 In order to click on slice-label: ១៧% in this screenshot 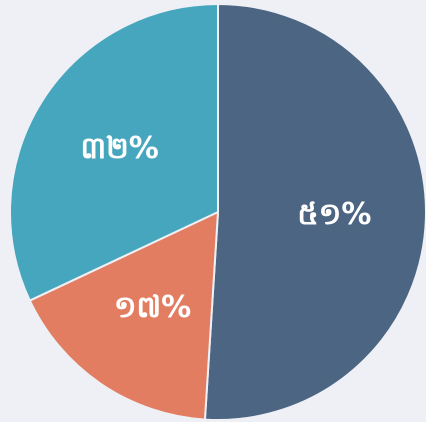, I will do `click(152, 307)`.